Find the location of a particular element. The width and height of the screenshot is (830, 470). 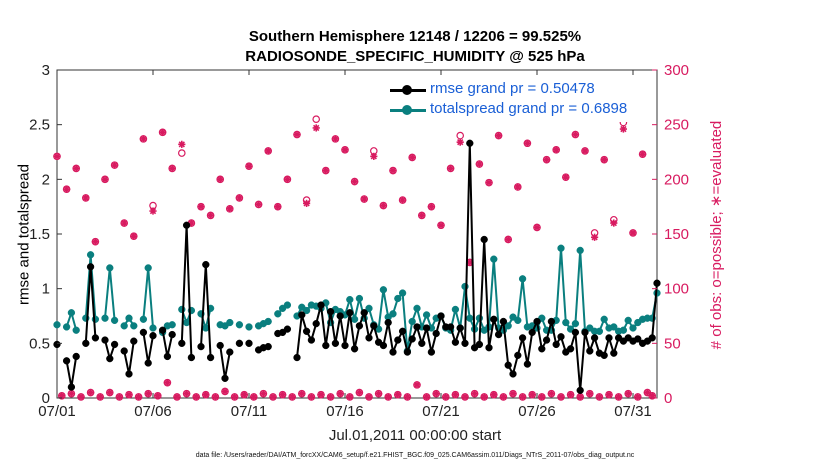

rmse-line is located at coordinates (90, 304).